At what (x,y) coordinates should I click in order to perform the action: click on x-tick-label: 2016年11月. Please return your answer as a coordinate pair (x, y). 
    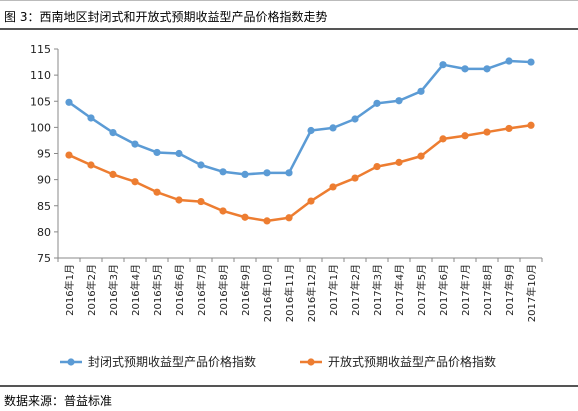
    Looking at the image, I should click on (289, 293).